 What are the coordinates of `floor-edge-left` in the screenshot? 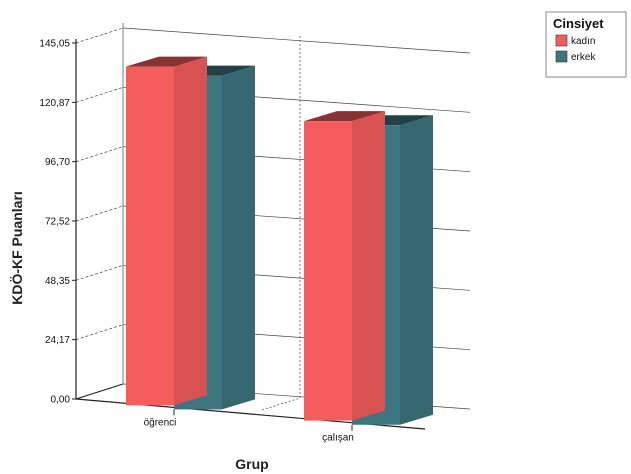 It's located at (99, 391).